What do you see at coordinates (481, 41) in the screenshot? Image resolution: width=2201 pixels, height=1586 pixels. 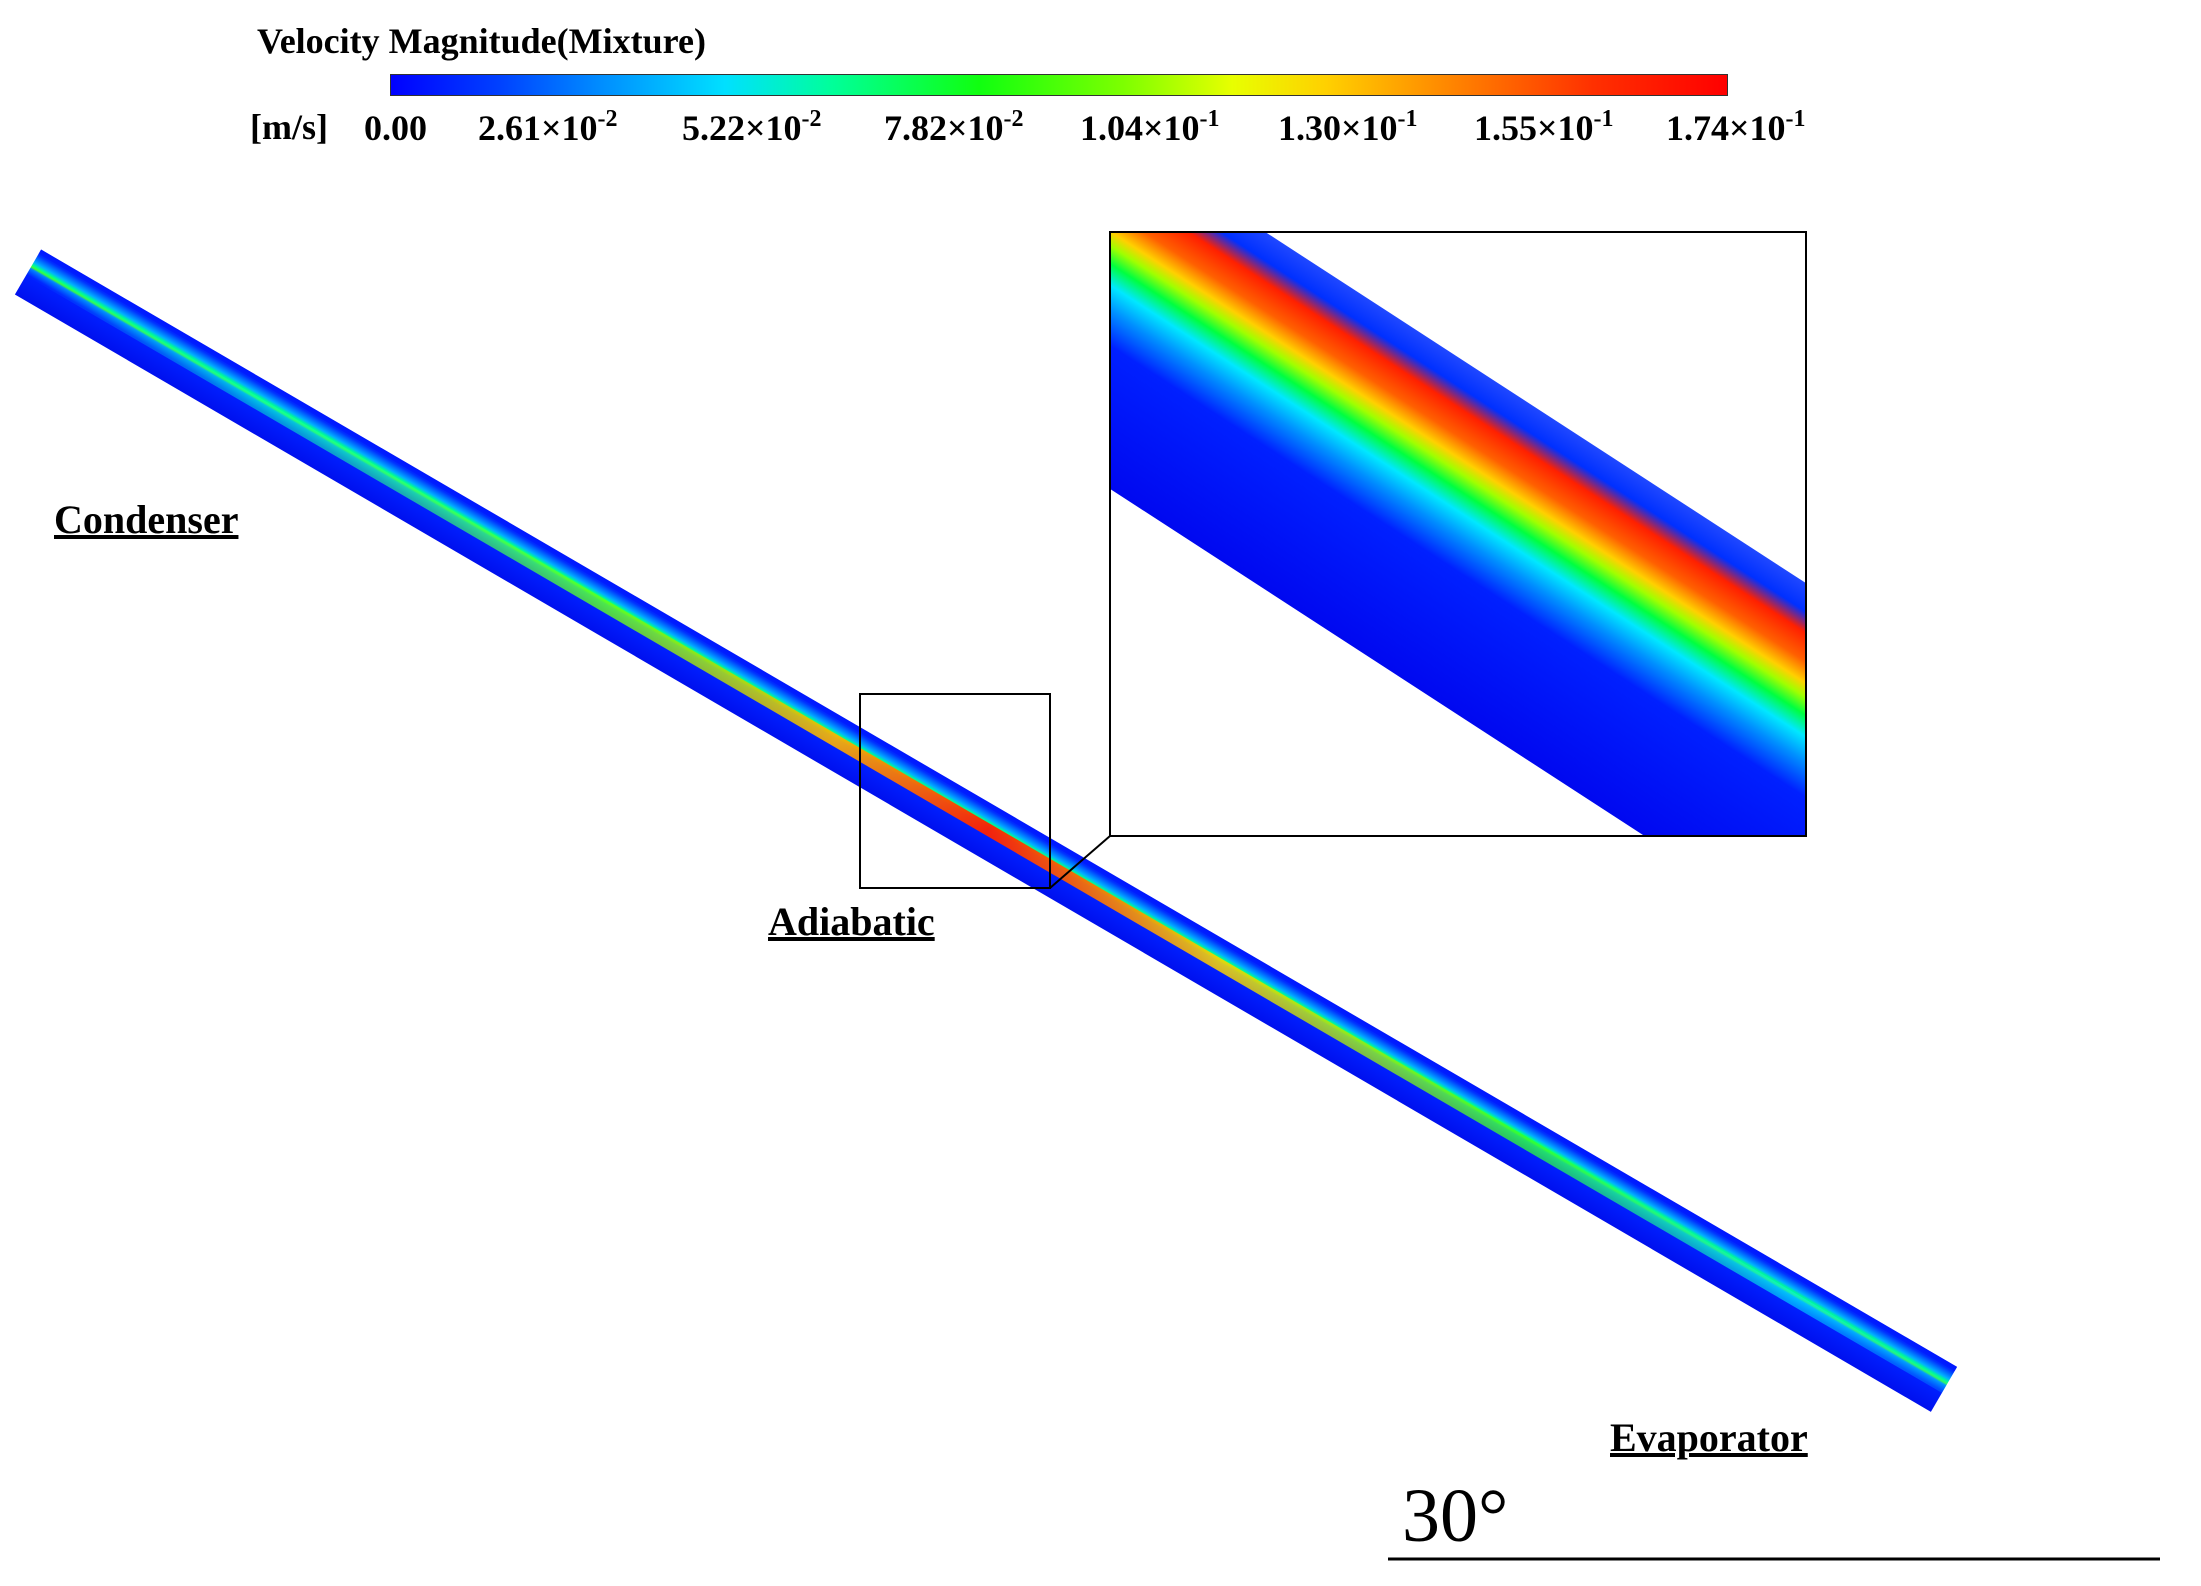 I see `legend-title: Velocity Magnitude(Mixture)` at bounding box center [481, 41].